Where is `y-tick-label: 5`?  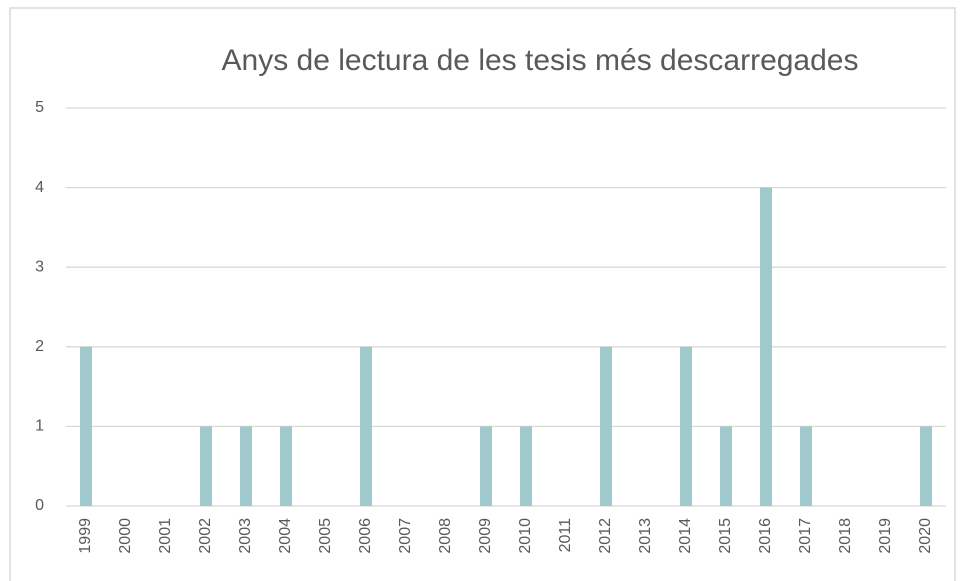 y-tick-label: 5 is located at coordinates (39, 107).